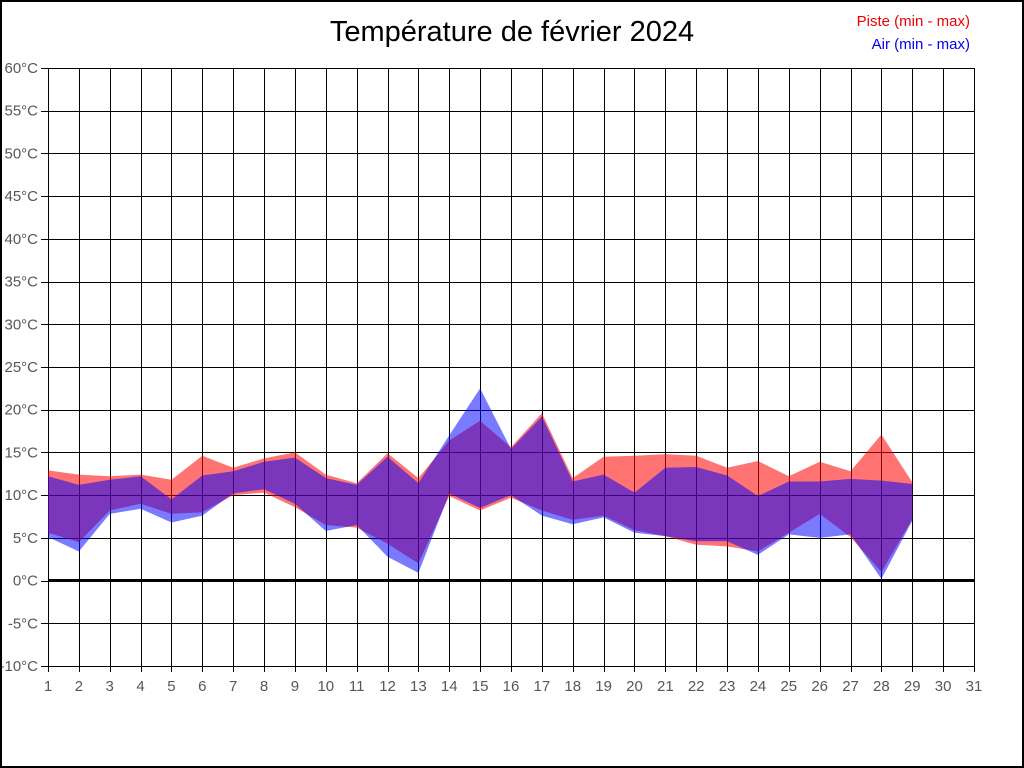 Image resolution: width=1024 pixels, height=768 pixels. What do you see at coordinates (23, 623) in the screenshot?
I see `svg-text: -5°C` at bounding box center [23, 623].